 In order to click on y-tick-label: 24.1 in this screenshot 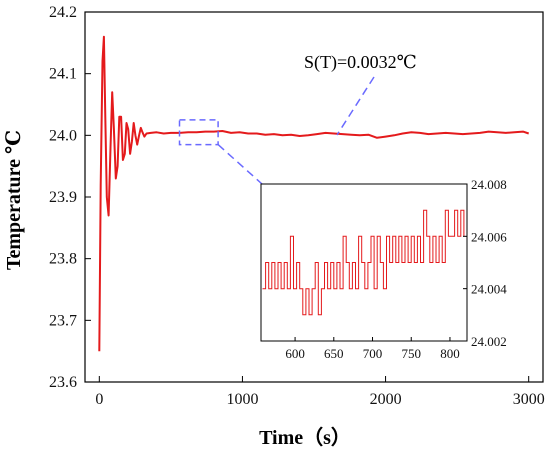, I will do `click(63, 74)`.